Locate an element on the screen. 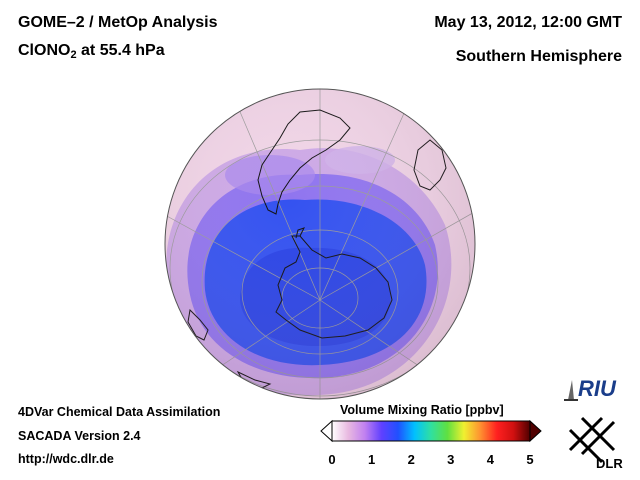 This screenshot has width=640, height=480. hemisphere-label: Southern Hemisphere is located at coordinates (538, 56).